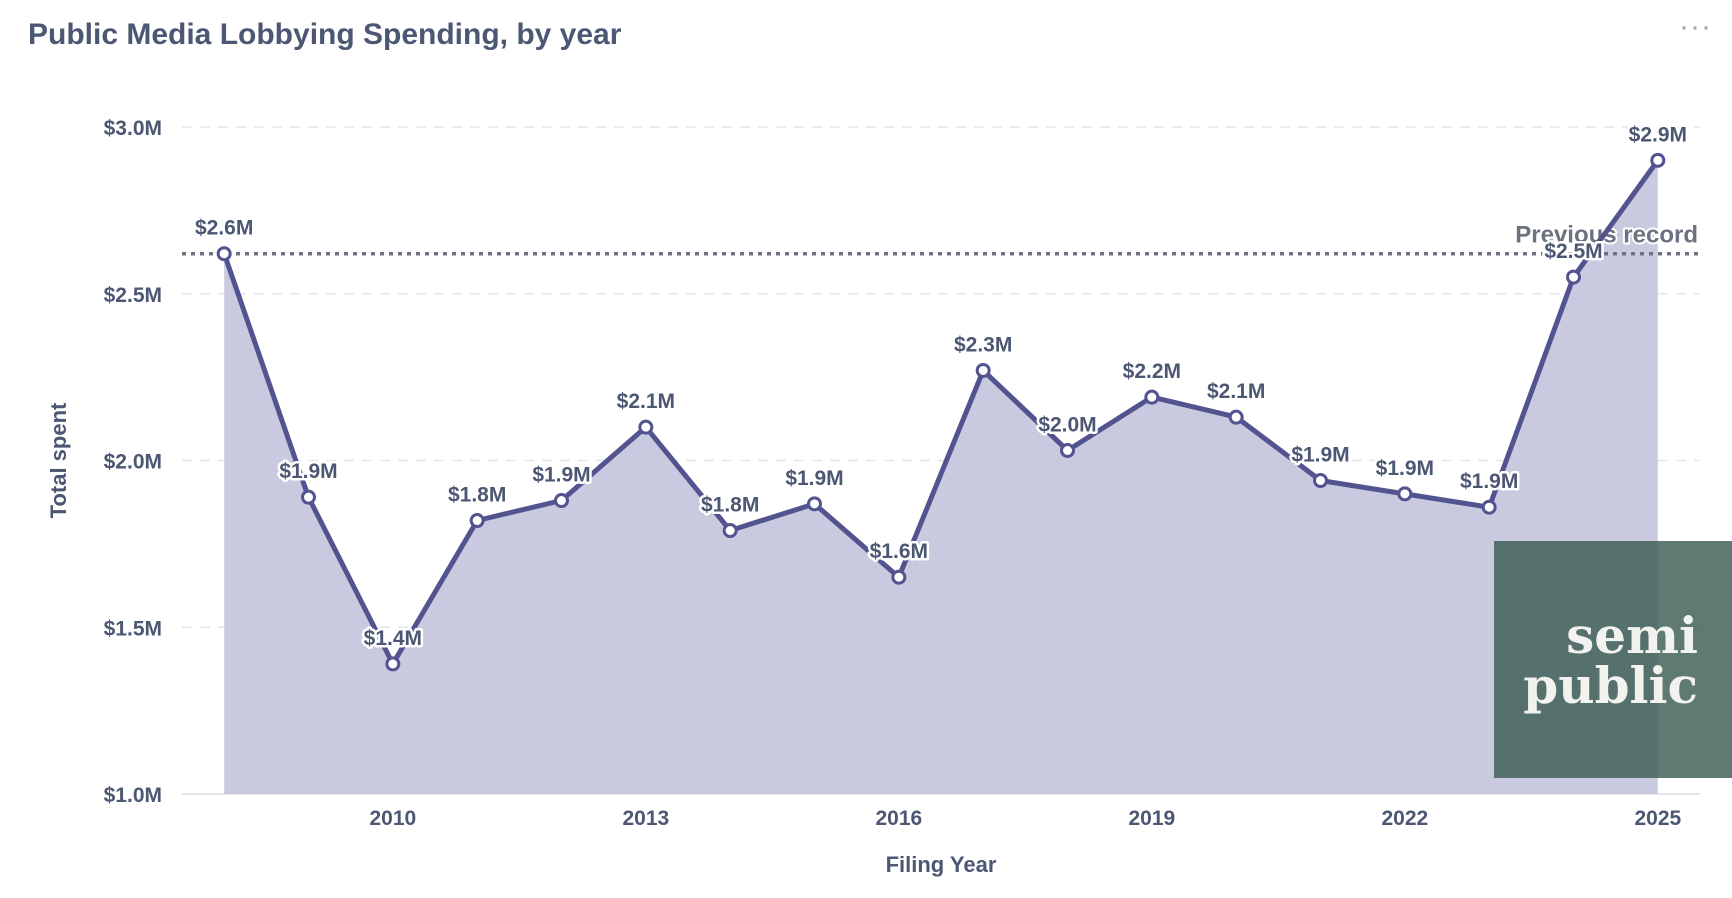  I want to click on x-tick-label: 2010, so click(392, 818).